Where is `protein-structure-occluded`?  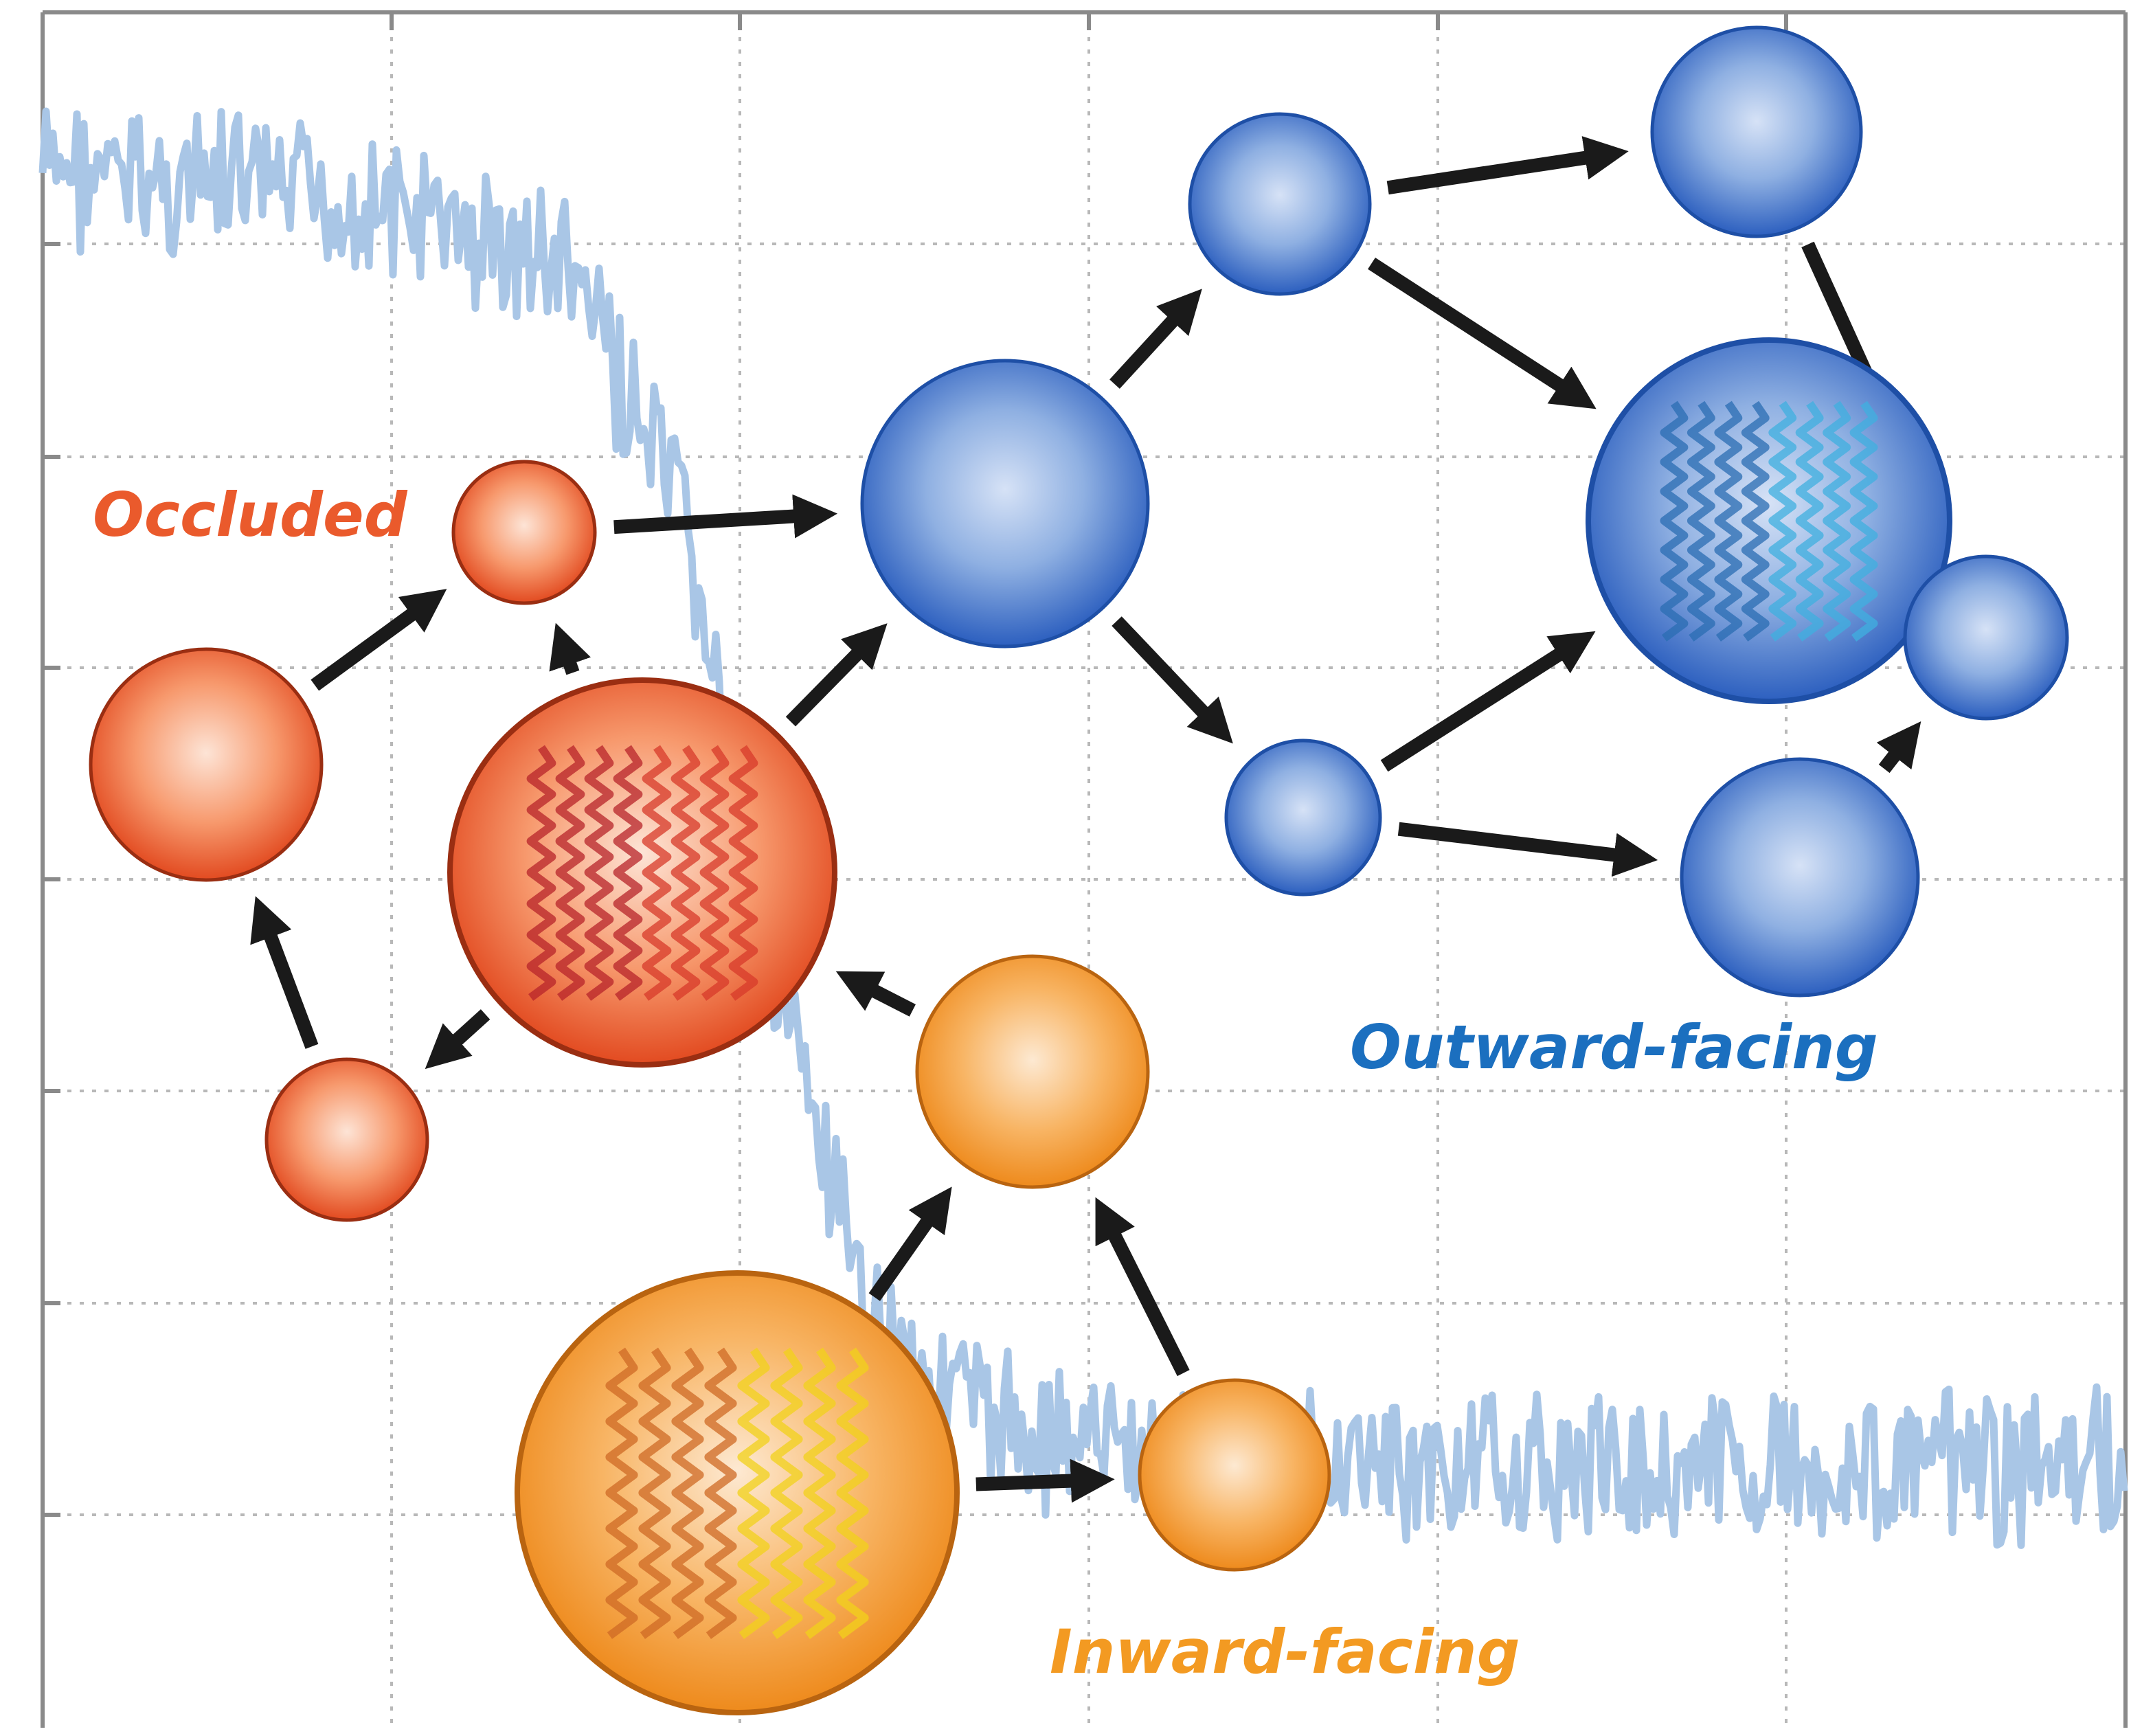 protein-structure-occluded is located at coordinates (642, 873).